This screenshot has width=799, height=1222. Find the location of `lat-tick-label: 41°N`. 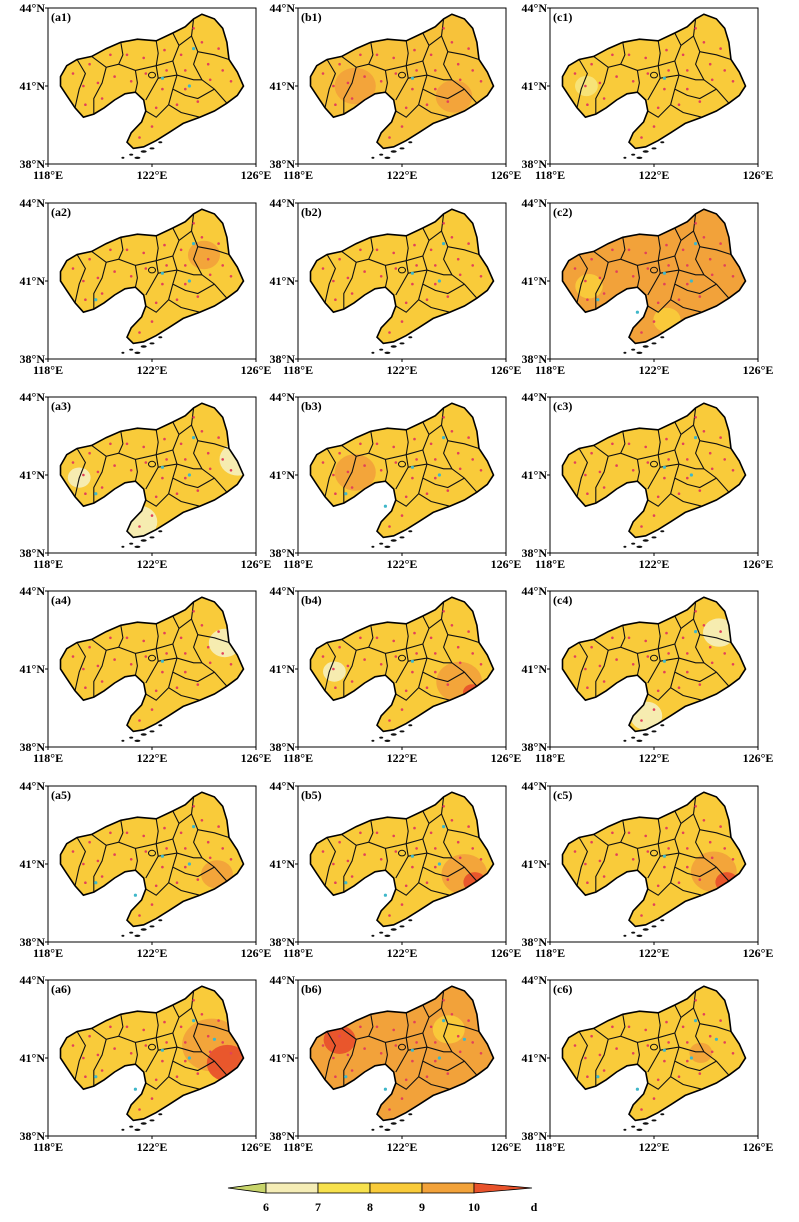

lat-tick-label: 41°N is located at coordinates (33, 669).